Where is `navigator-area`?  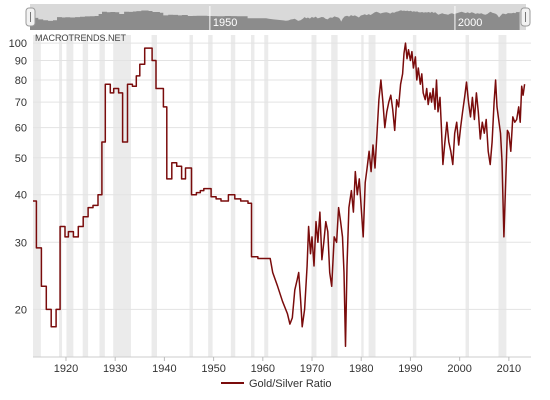 navigator-area is located at coordinates (275, 20).